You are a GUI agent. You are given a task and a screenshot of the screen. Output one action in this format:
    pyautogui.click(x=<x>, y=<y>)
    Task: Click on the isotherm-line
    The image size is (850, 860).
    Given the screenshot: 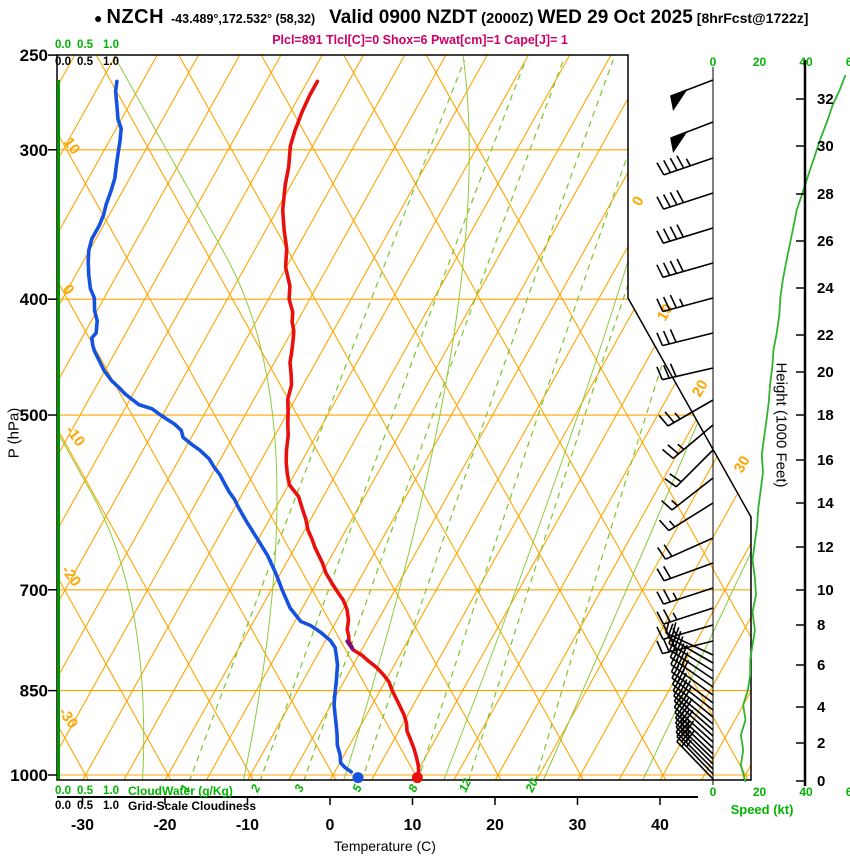 What is the action you would take?
    pyautogui.click(x=705, y=417)
    